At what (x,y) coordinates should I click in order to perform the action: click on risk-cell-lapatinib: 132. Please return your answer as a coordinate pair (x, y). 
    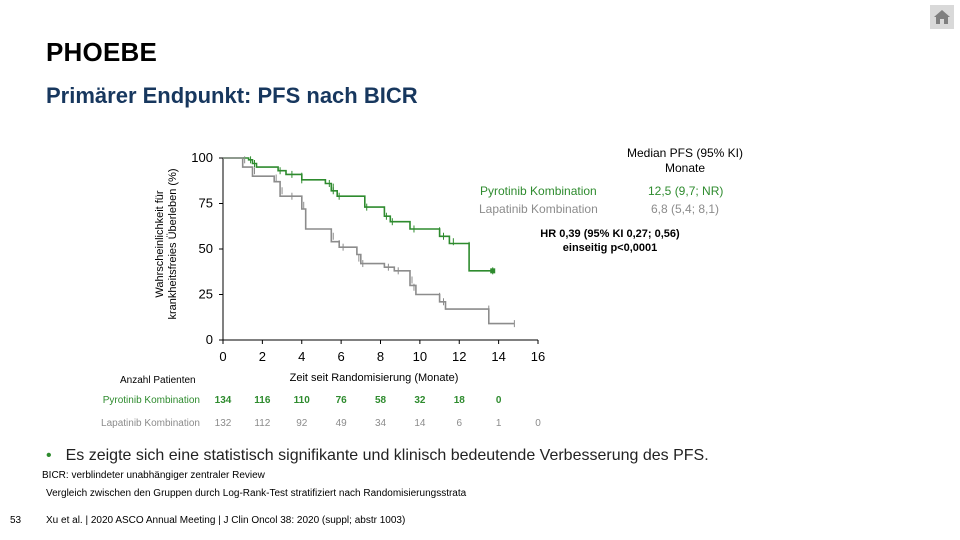
    Looking at the image, I should click on (223, 423).